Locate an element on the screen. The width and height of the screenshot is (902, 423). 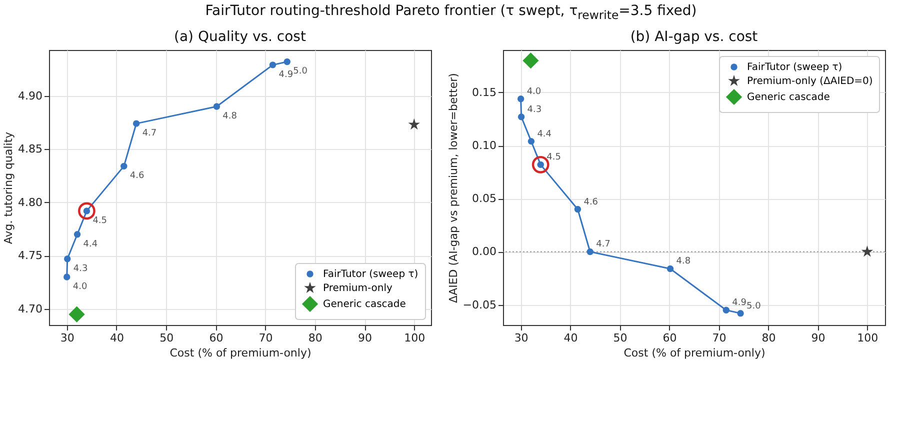
y-tick-label: −0.05 is located at coordinates (479, 305).